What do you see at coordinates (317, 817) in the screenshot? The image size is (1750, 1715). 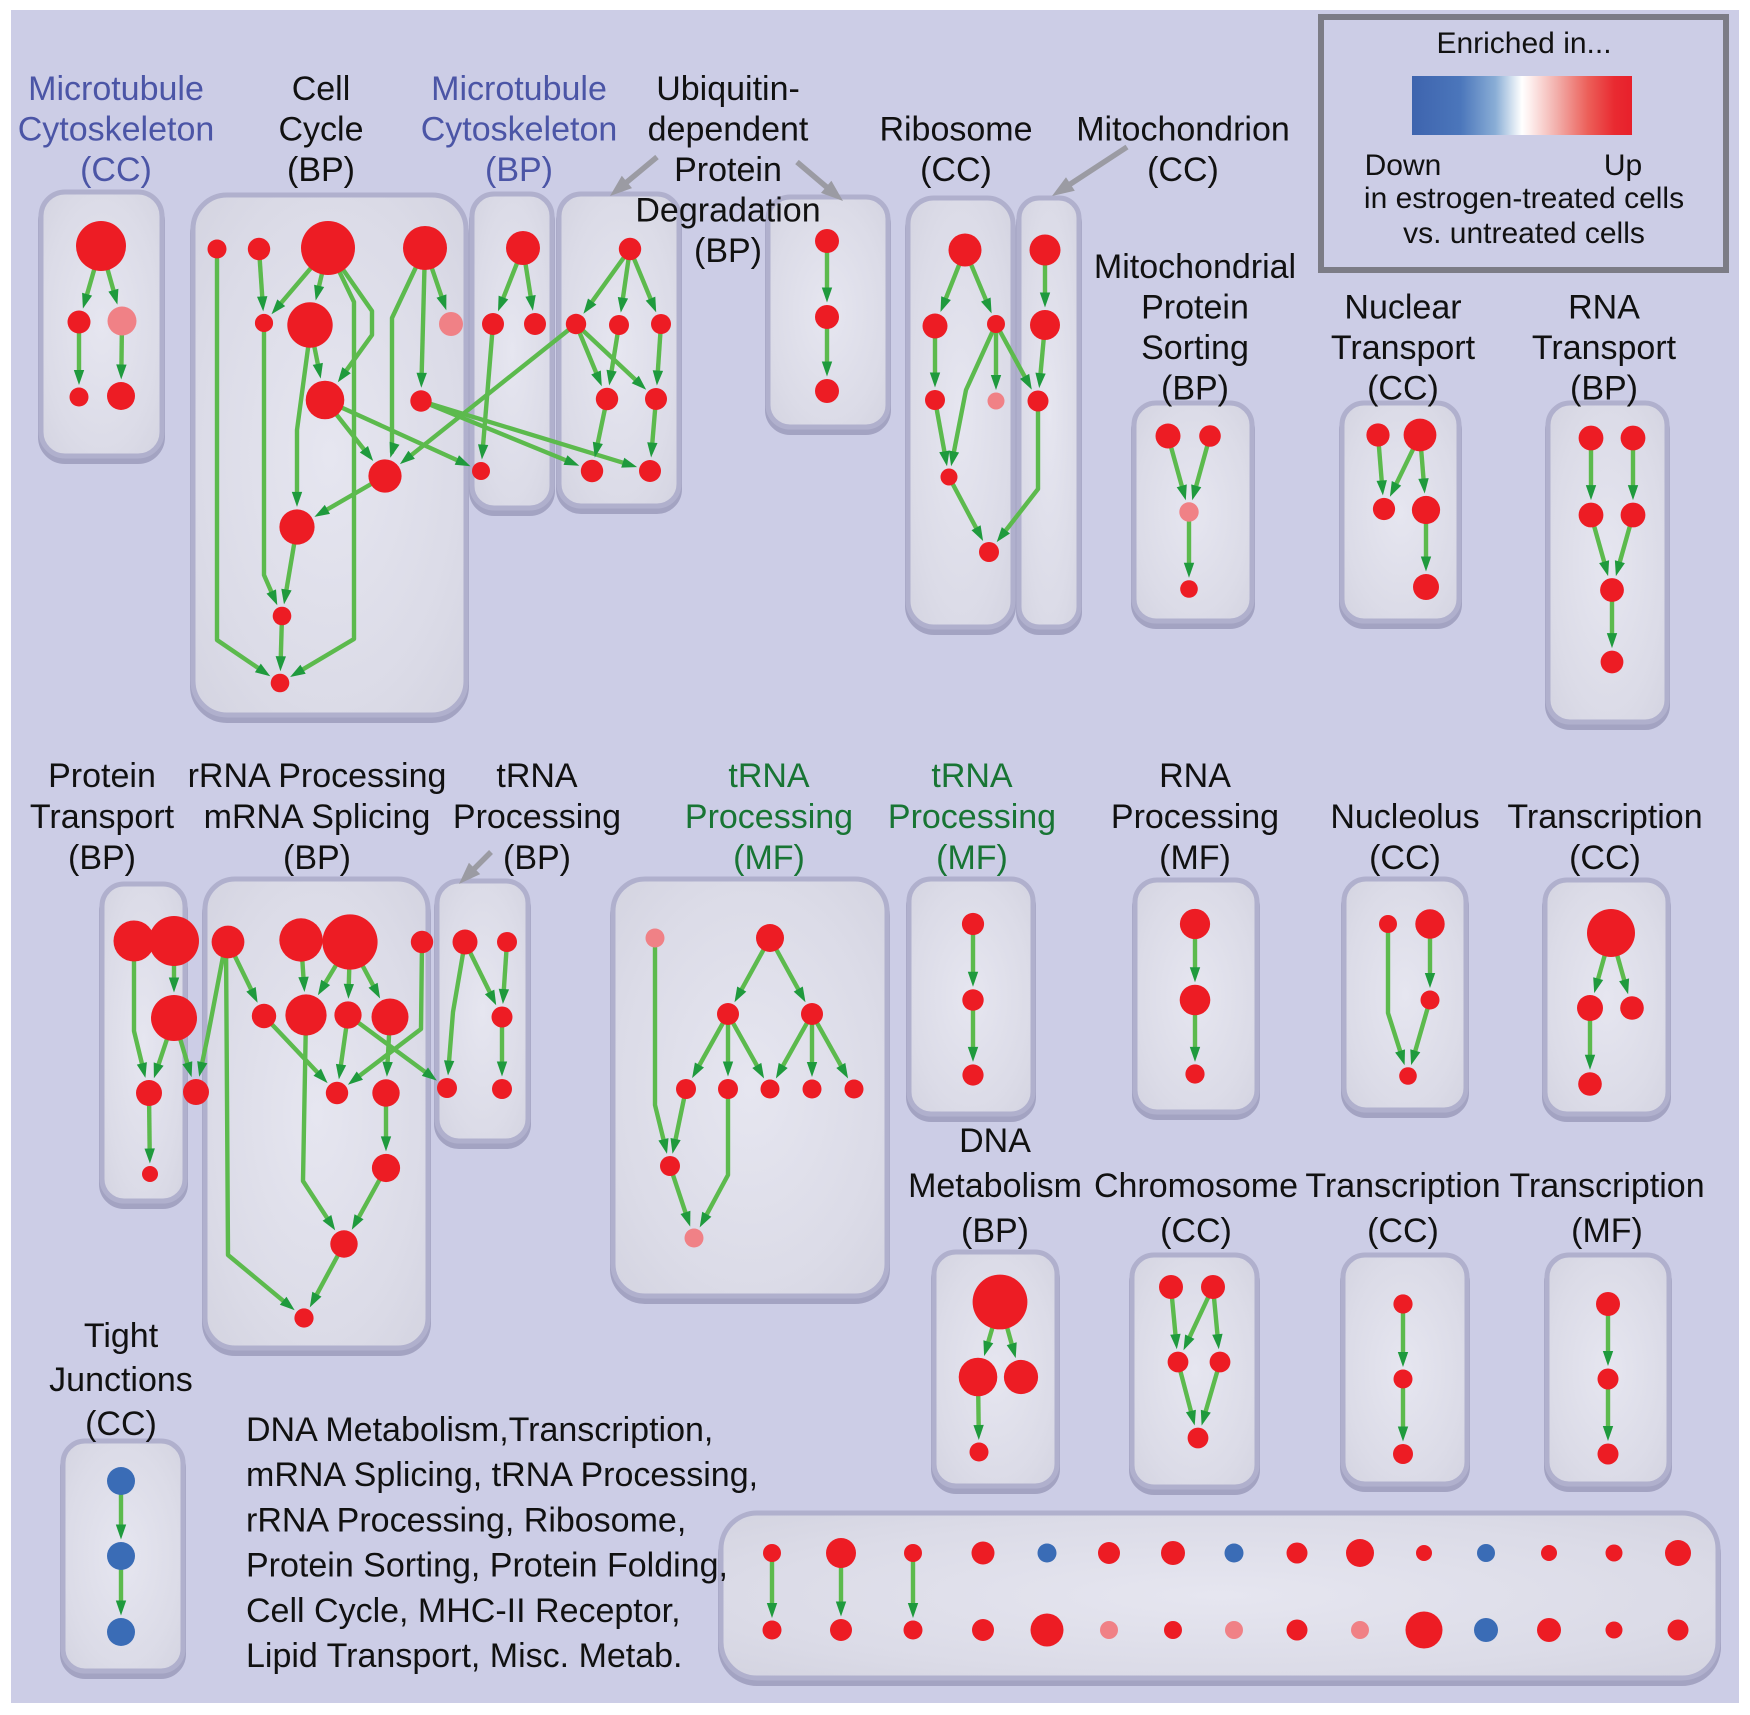 I see `svg-text: mRNA Splicing` at bounding box center [317, 817].